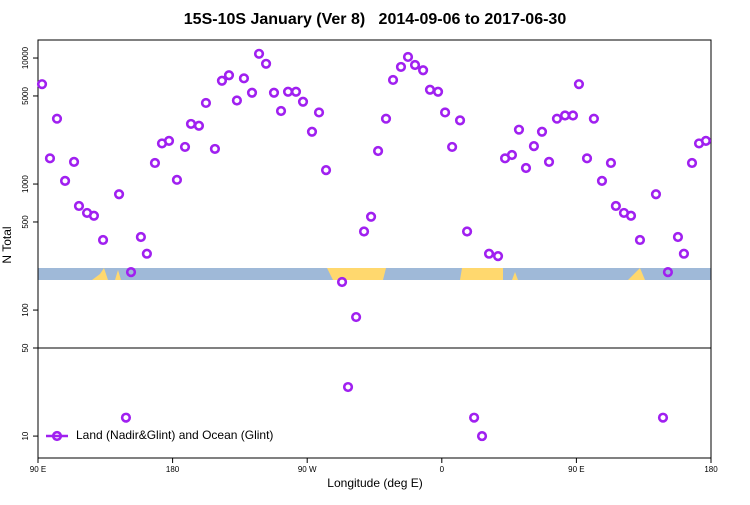 The width and height of the screenshot is (750, 505). What do you see at coordinates (25, 96) in the screenshot?
I see `y-tick-label: 5000` at bounding box center [25, 96].